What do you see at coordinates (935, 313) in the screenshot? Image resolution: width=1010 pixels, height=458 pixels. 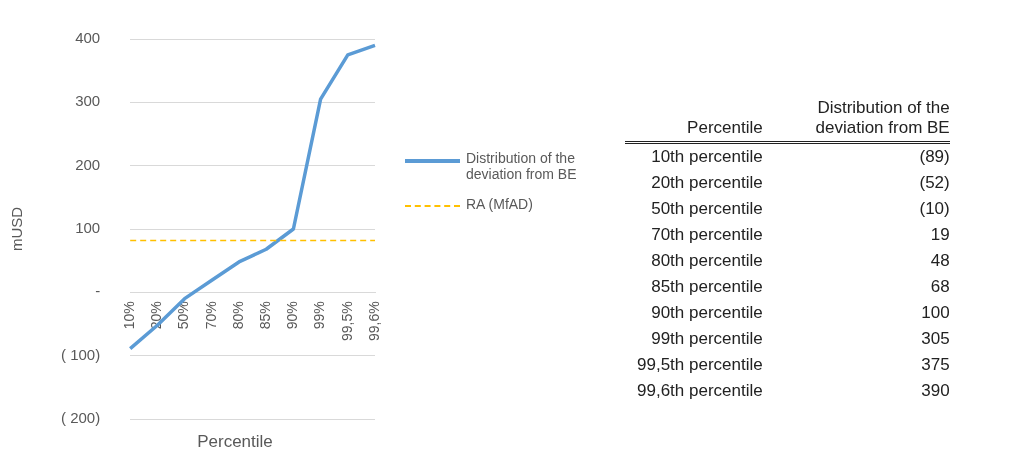 I see `text: 100` at bounding box center [935, 313].